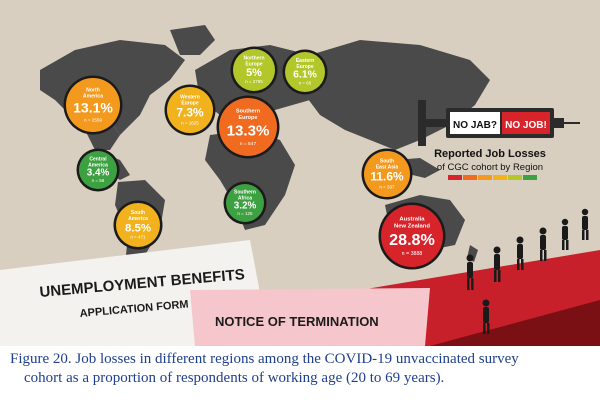  I want to click on region-value: 3.4%, so click(98, 172).